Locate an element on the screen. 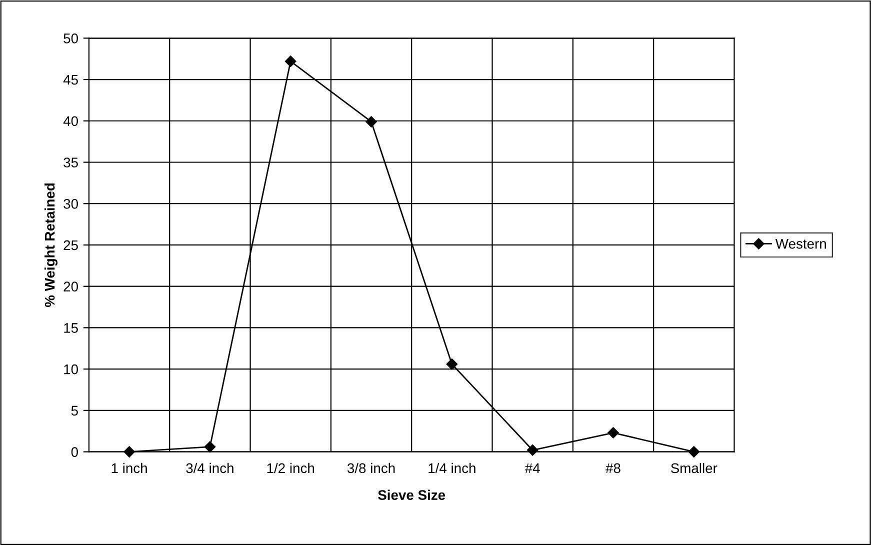  x-tick-label: 1/4 inch is located at coordinates (452, 468).